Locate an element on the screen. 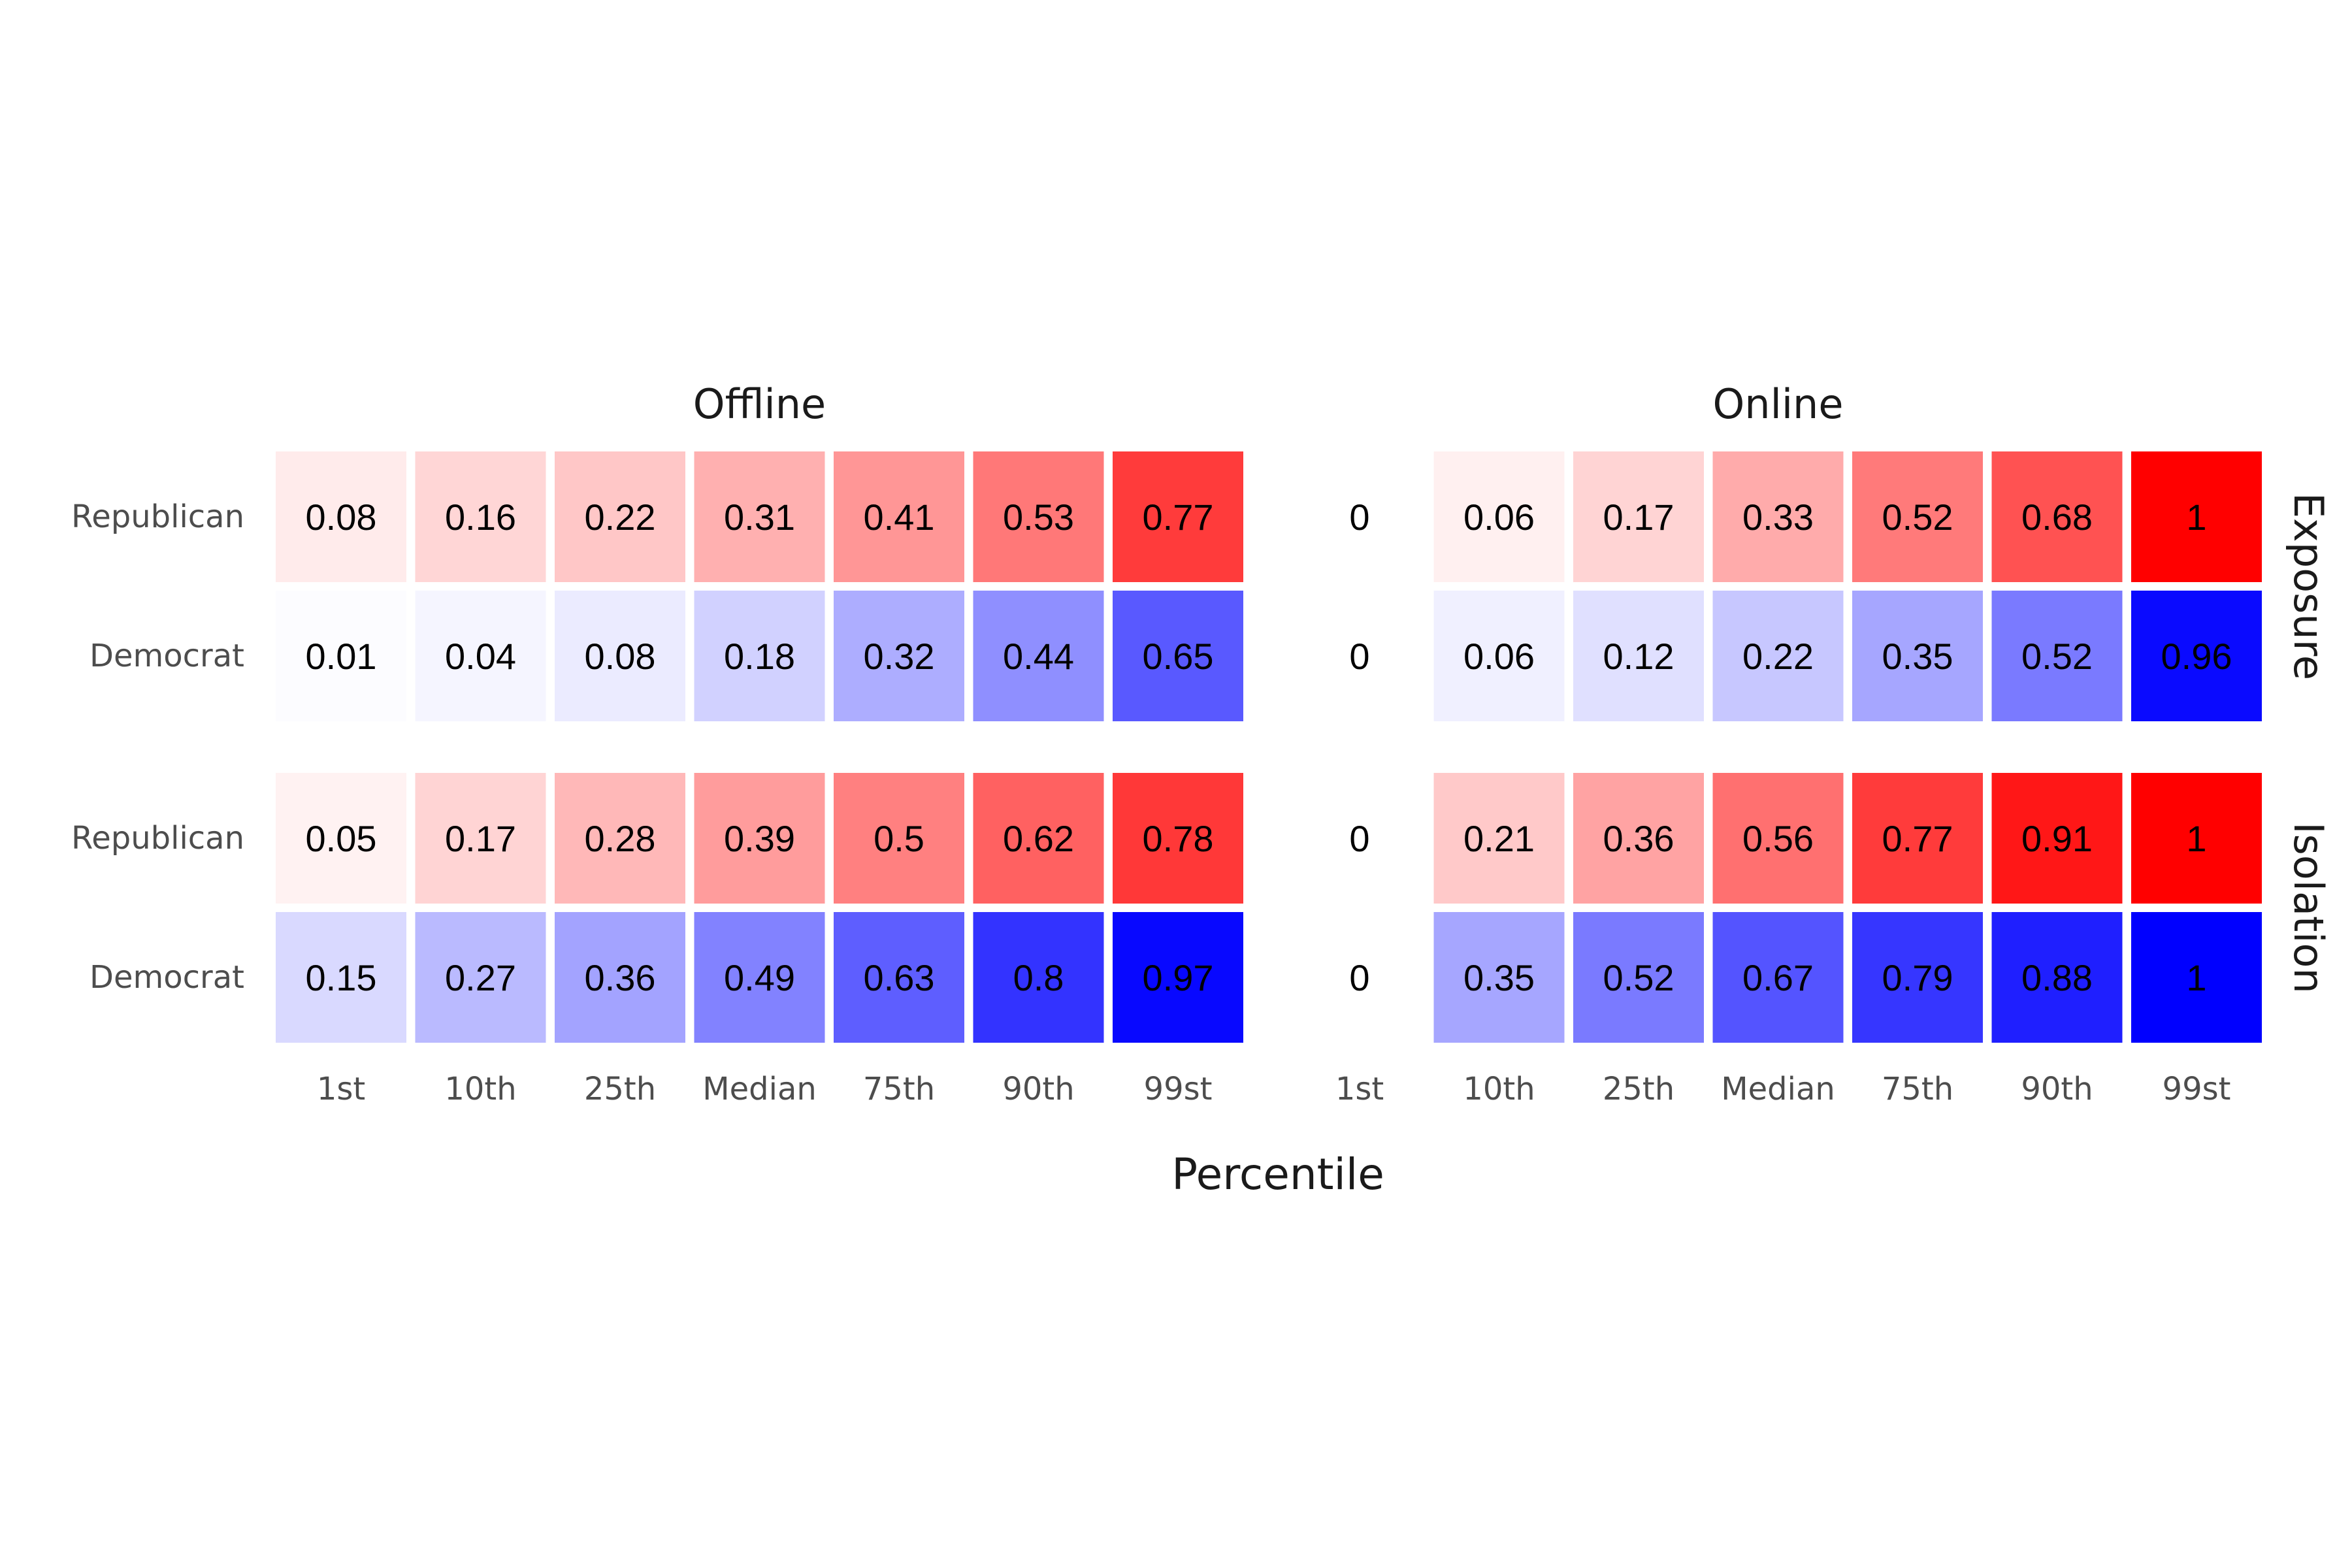  heatmap-cell-online-exposure-democrat-1st is located at coordinates (1359, 656).